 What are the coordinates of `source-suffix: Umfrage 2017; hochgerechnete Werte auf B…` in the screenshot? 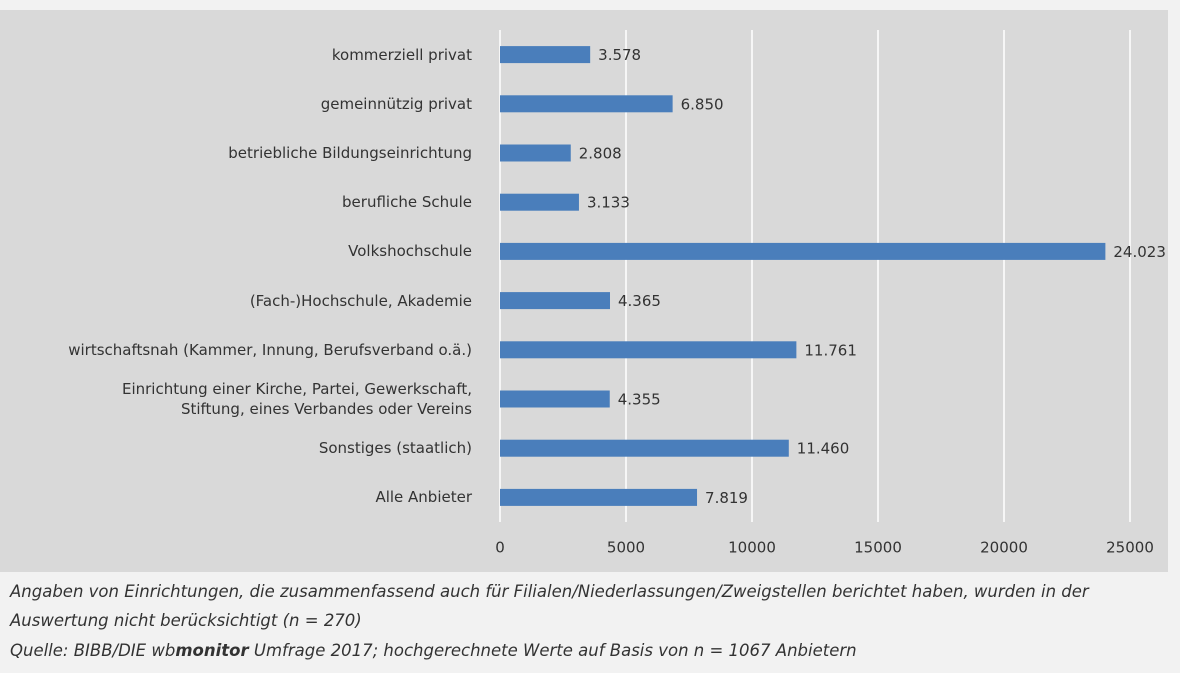 It's located at (552, 650).